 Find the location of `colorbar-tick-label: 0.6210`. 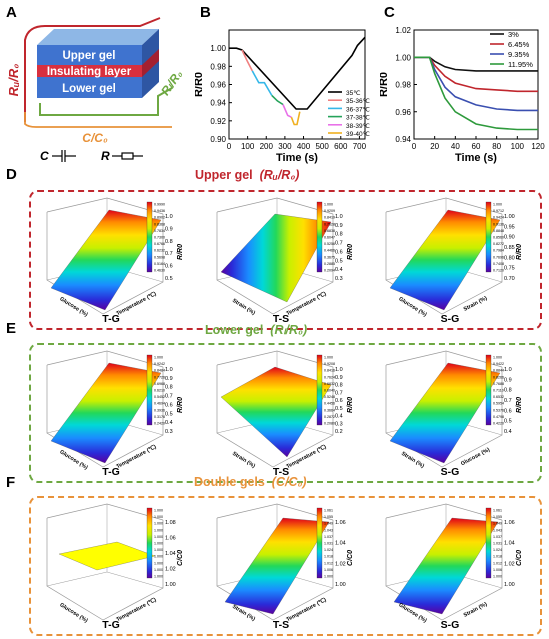

colorbar-tick-label: 0.6210 is located at coordinates (159, 391).